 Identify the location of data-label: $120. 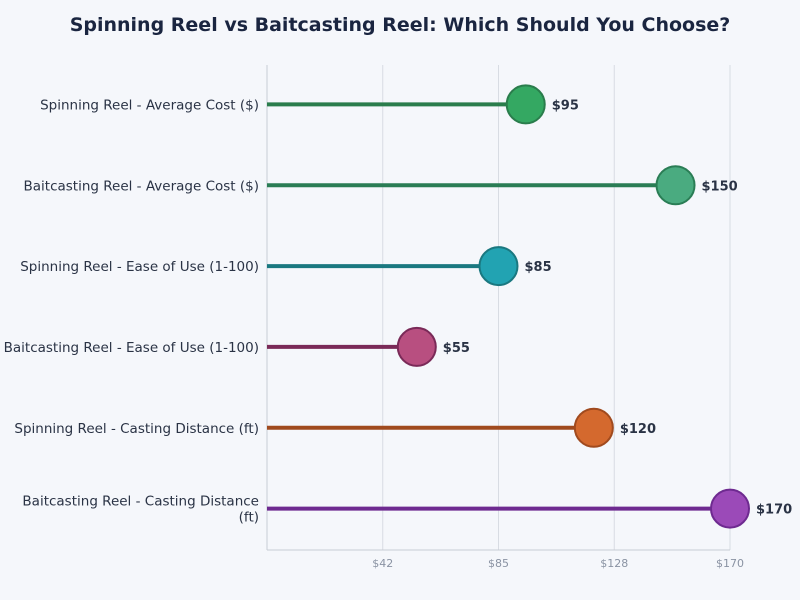
(638, 429).